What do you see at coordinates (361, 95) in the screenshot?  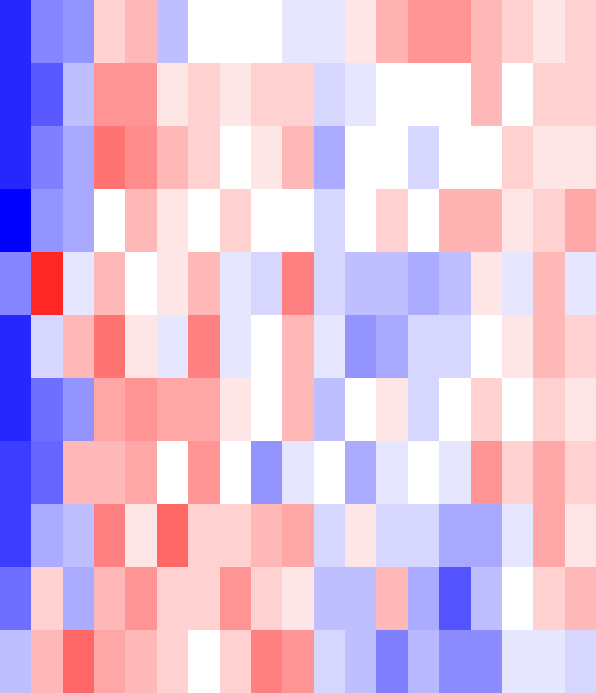 I see `heatmap-cell-r1-c11` at bounding box center [361, 95].